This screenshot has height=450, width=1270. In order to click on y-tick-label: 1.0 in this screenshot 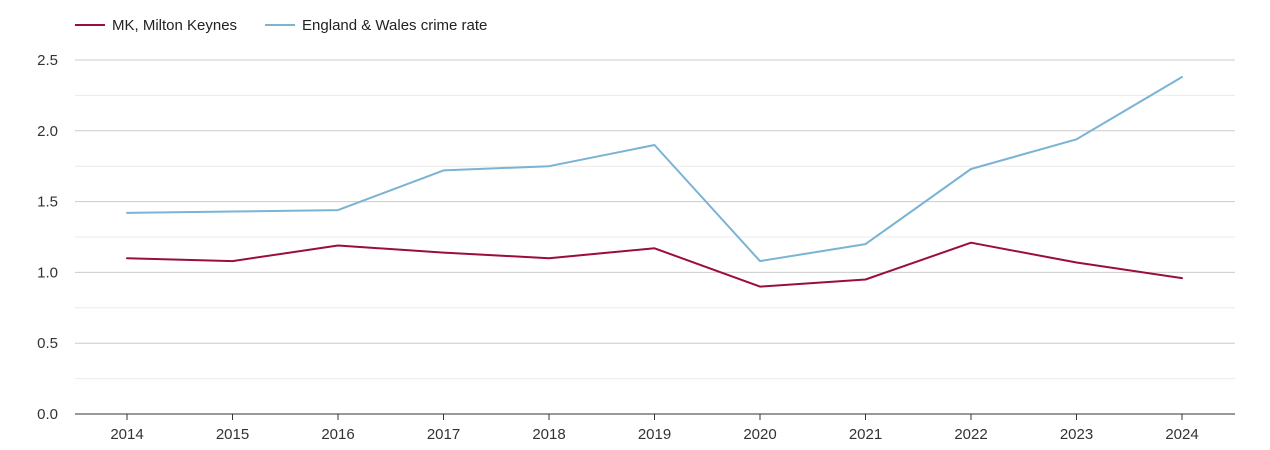, I will do `click(47, 272)`.